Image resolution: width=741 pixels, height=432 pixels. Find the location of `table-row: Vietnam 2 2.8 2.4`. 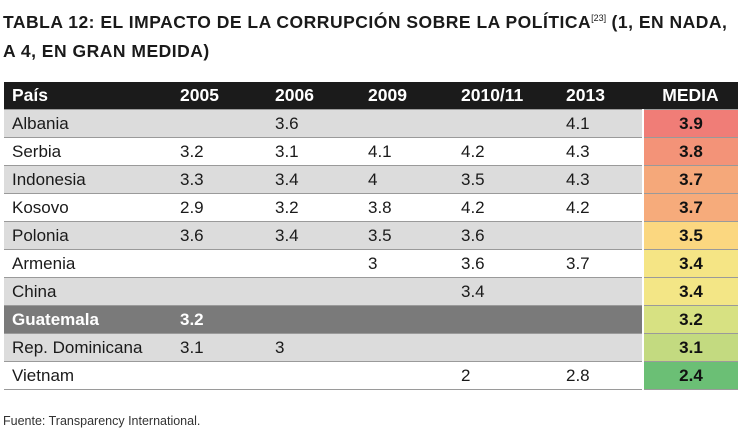

table-row: Vietnam 2 2.8 2.4 is located at coordinates (371, 375).